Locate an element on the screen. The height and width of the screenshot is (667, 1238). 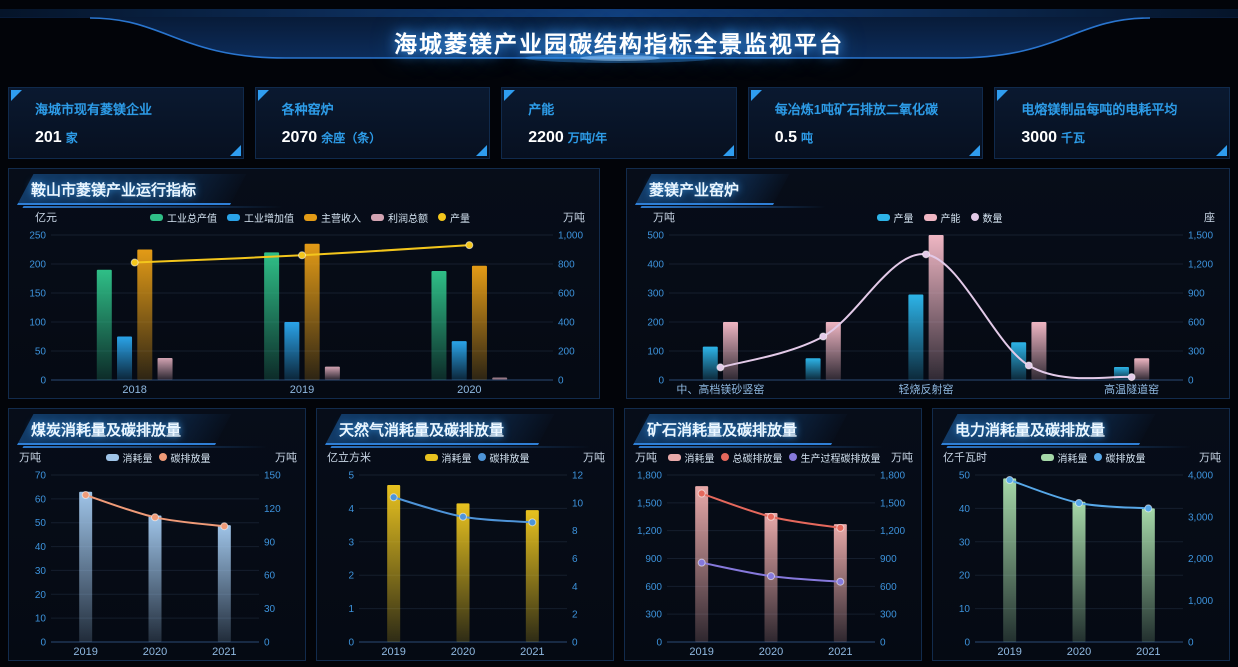
left-axis-tick: 20 is located at coordinates (41, 595).